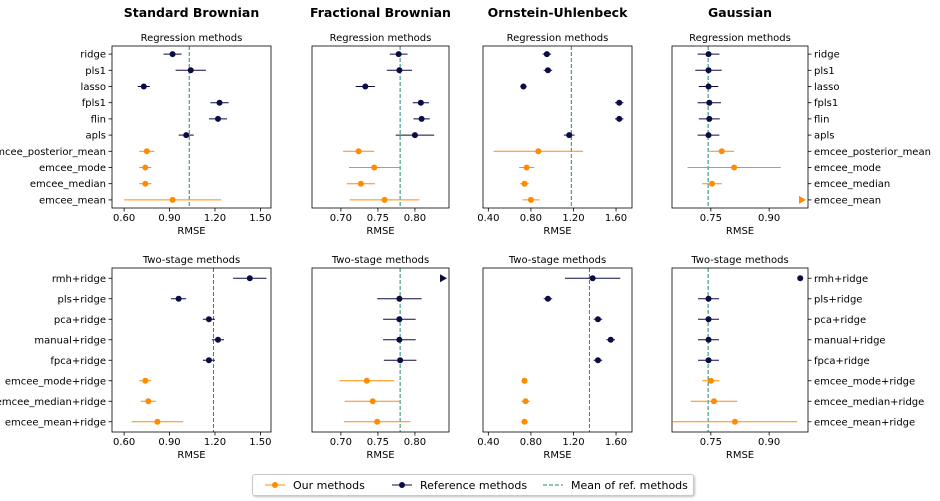  Describe the element at coordinates (380, 12) in the screenshot. I see `column-header-2: Fractional Brownian` at that location.